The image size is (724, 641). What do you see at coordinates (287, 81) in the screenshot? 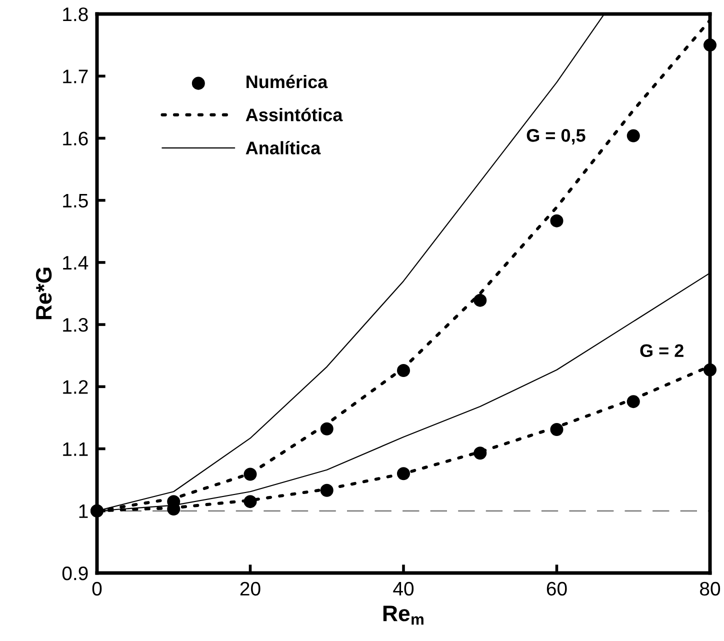
I see `legend-label: Numérica` at bounding box center [287, 81].